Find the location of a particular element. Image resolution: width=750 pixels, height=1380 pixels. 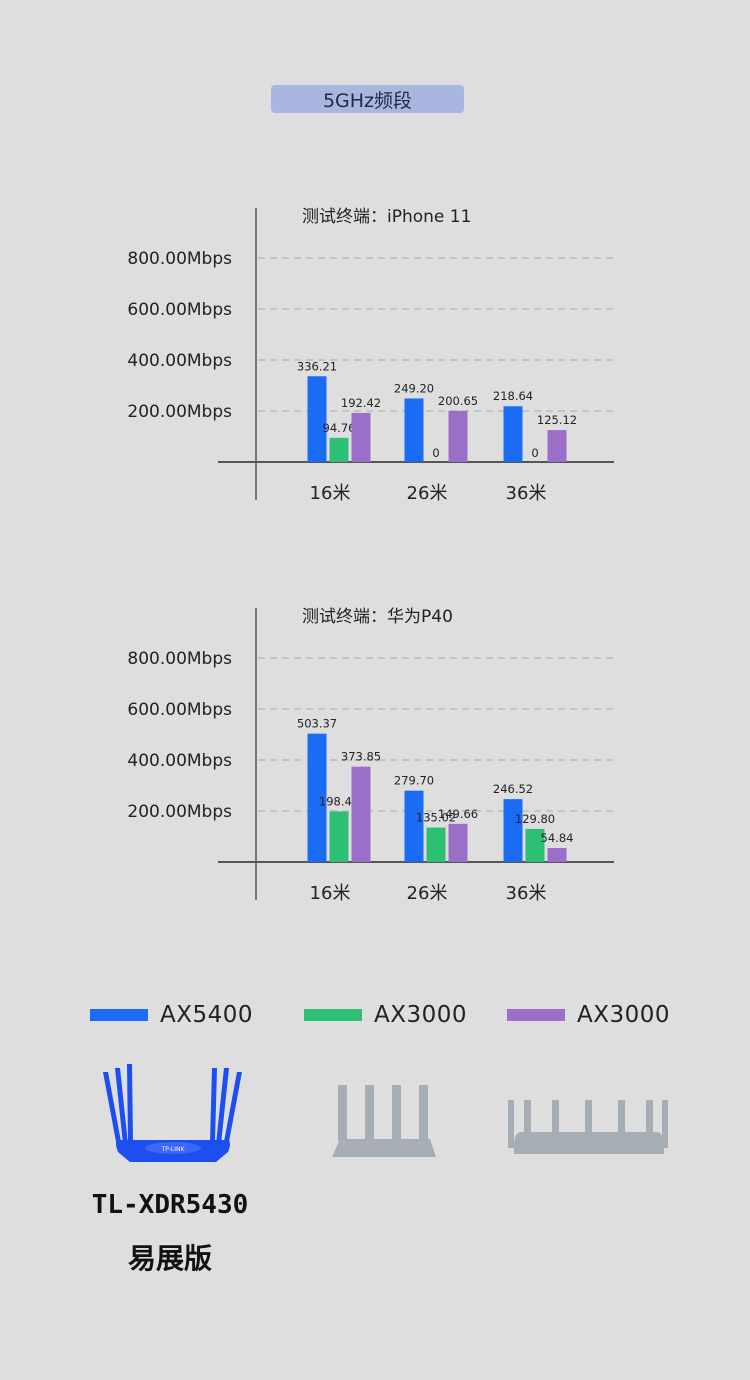

router-logo: TP-LINK is located at coordinates (173, 1149).